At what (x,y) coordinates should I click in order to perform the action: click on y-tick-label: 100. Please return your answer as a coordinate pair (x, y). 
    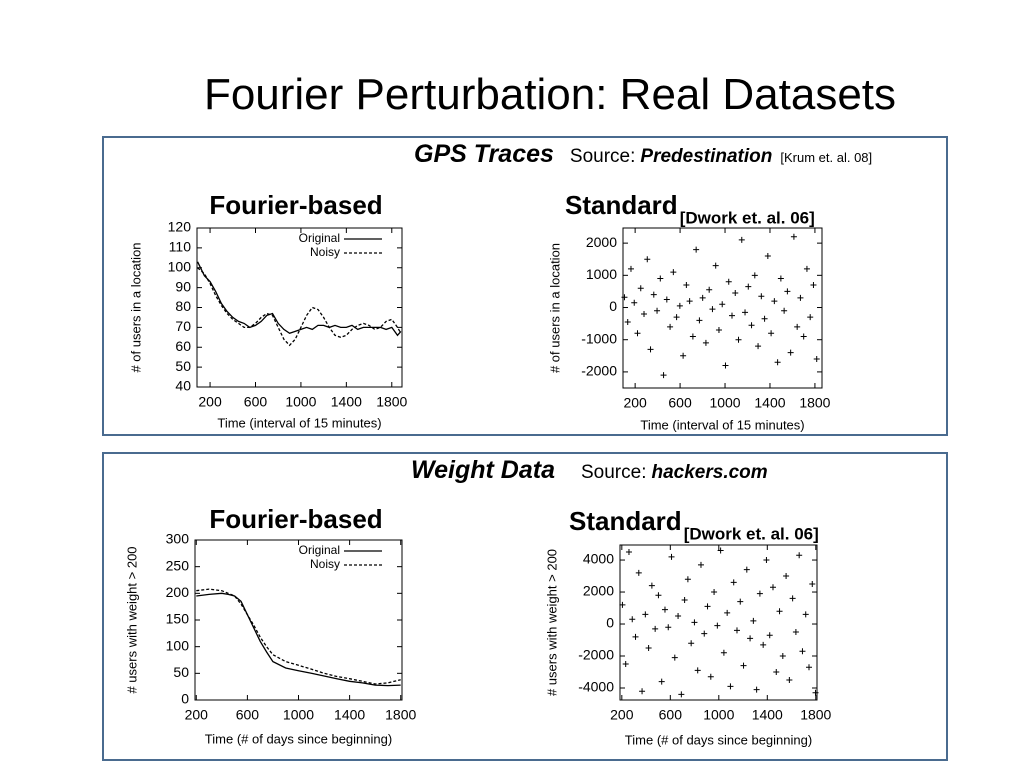
    Looking at the image, I should click on (178, 645).